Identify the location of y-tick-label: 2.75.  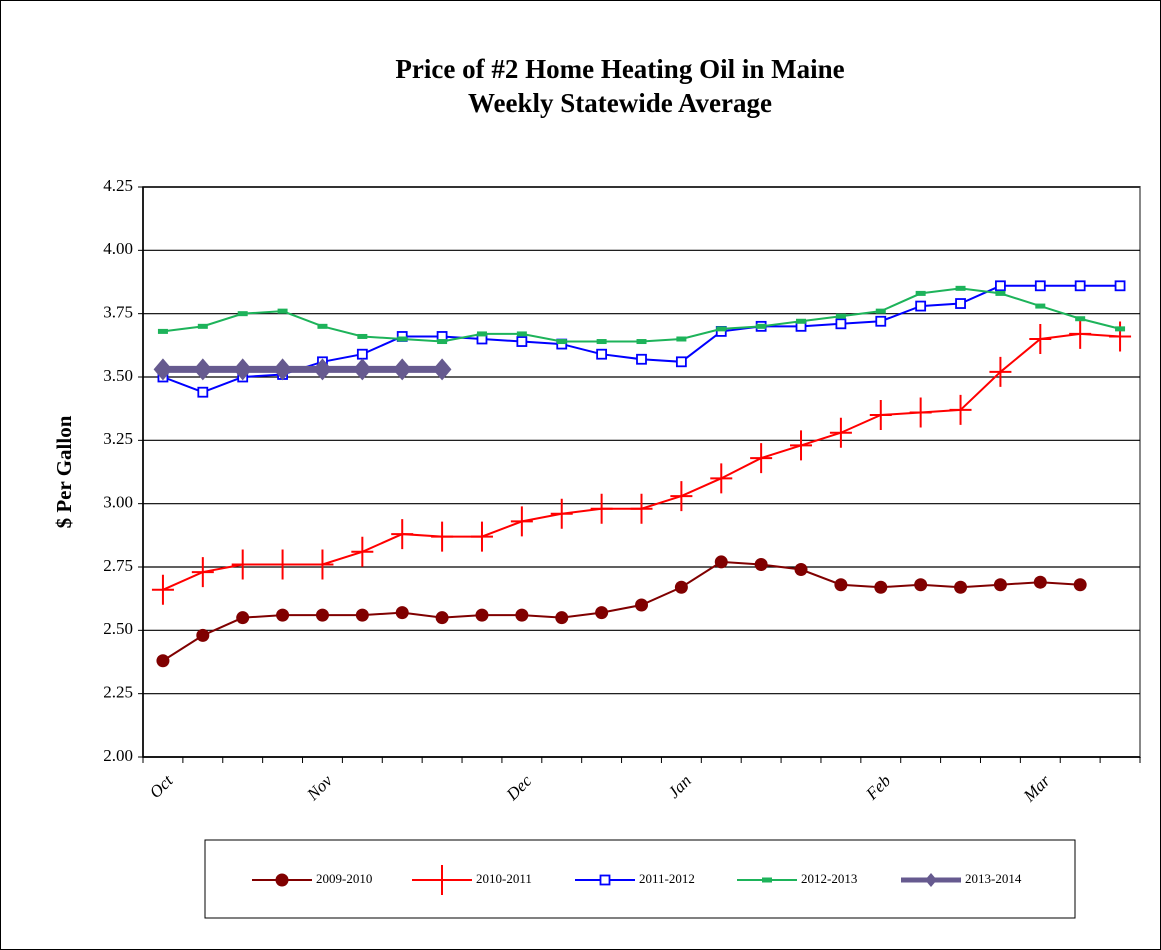
(118, 565).